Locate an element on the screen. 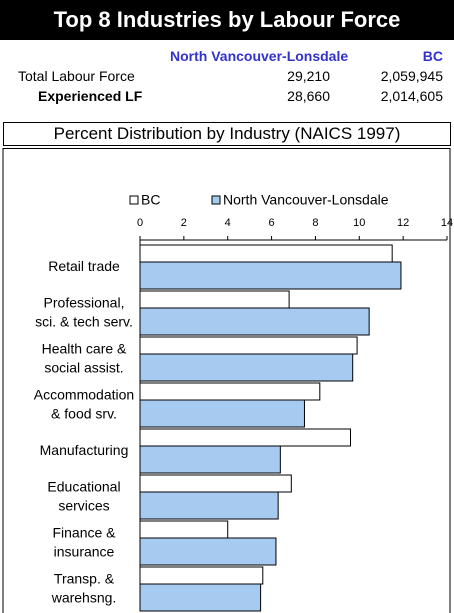 This screenshot has width=454, height=613. x-tick-label: 8 is located at coordinates (315, 223).